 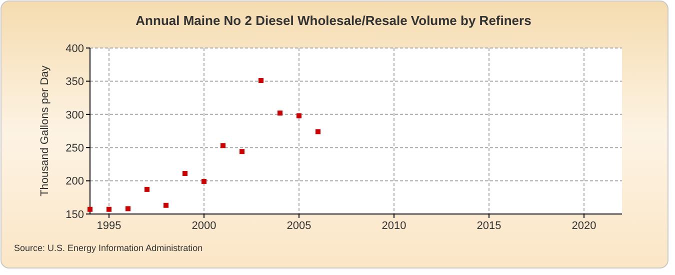 What do you see at coordinates (108, 248) in the screenshot?
I see `source-note: Source: U.S. Energy Information Administration` at bounding box center [108, 248].